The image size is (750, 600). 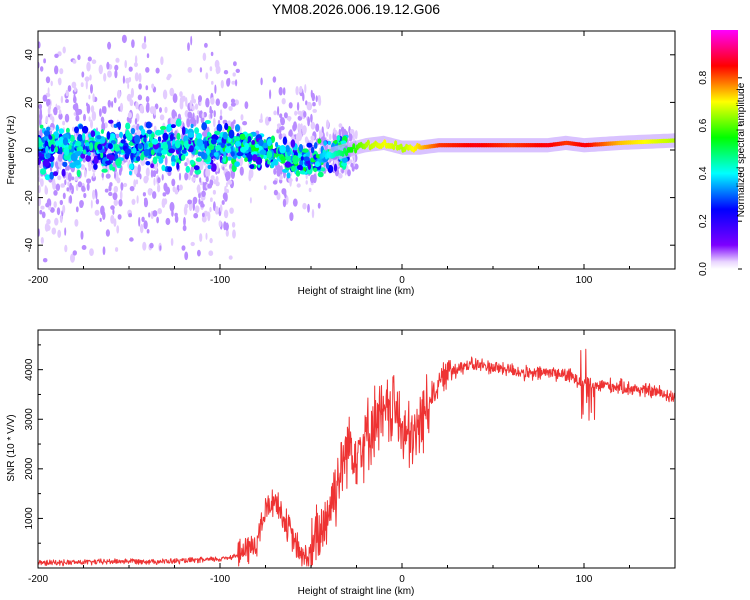 What do you see at coordinates (673, 140) in the screenshot?
I see `spectrogram-ridge-point` at bounding box center [673, 140].